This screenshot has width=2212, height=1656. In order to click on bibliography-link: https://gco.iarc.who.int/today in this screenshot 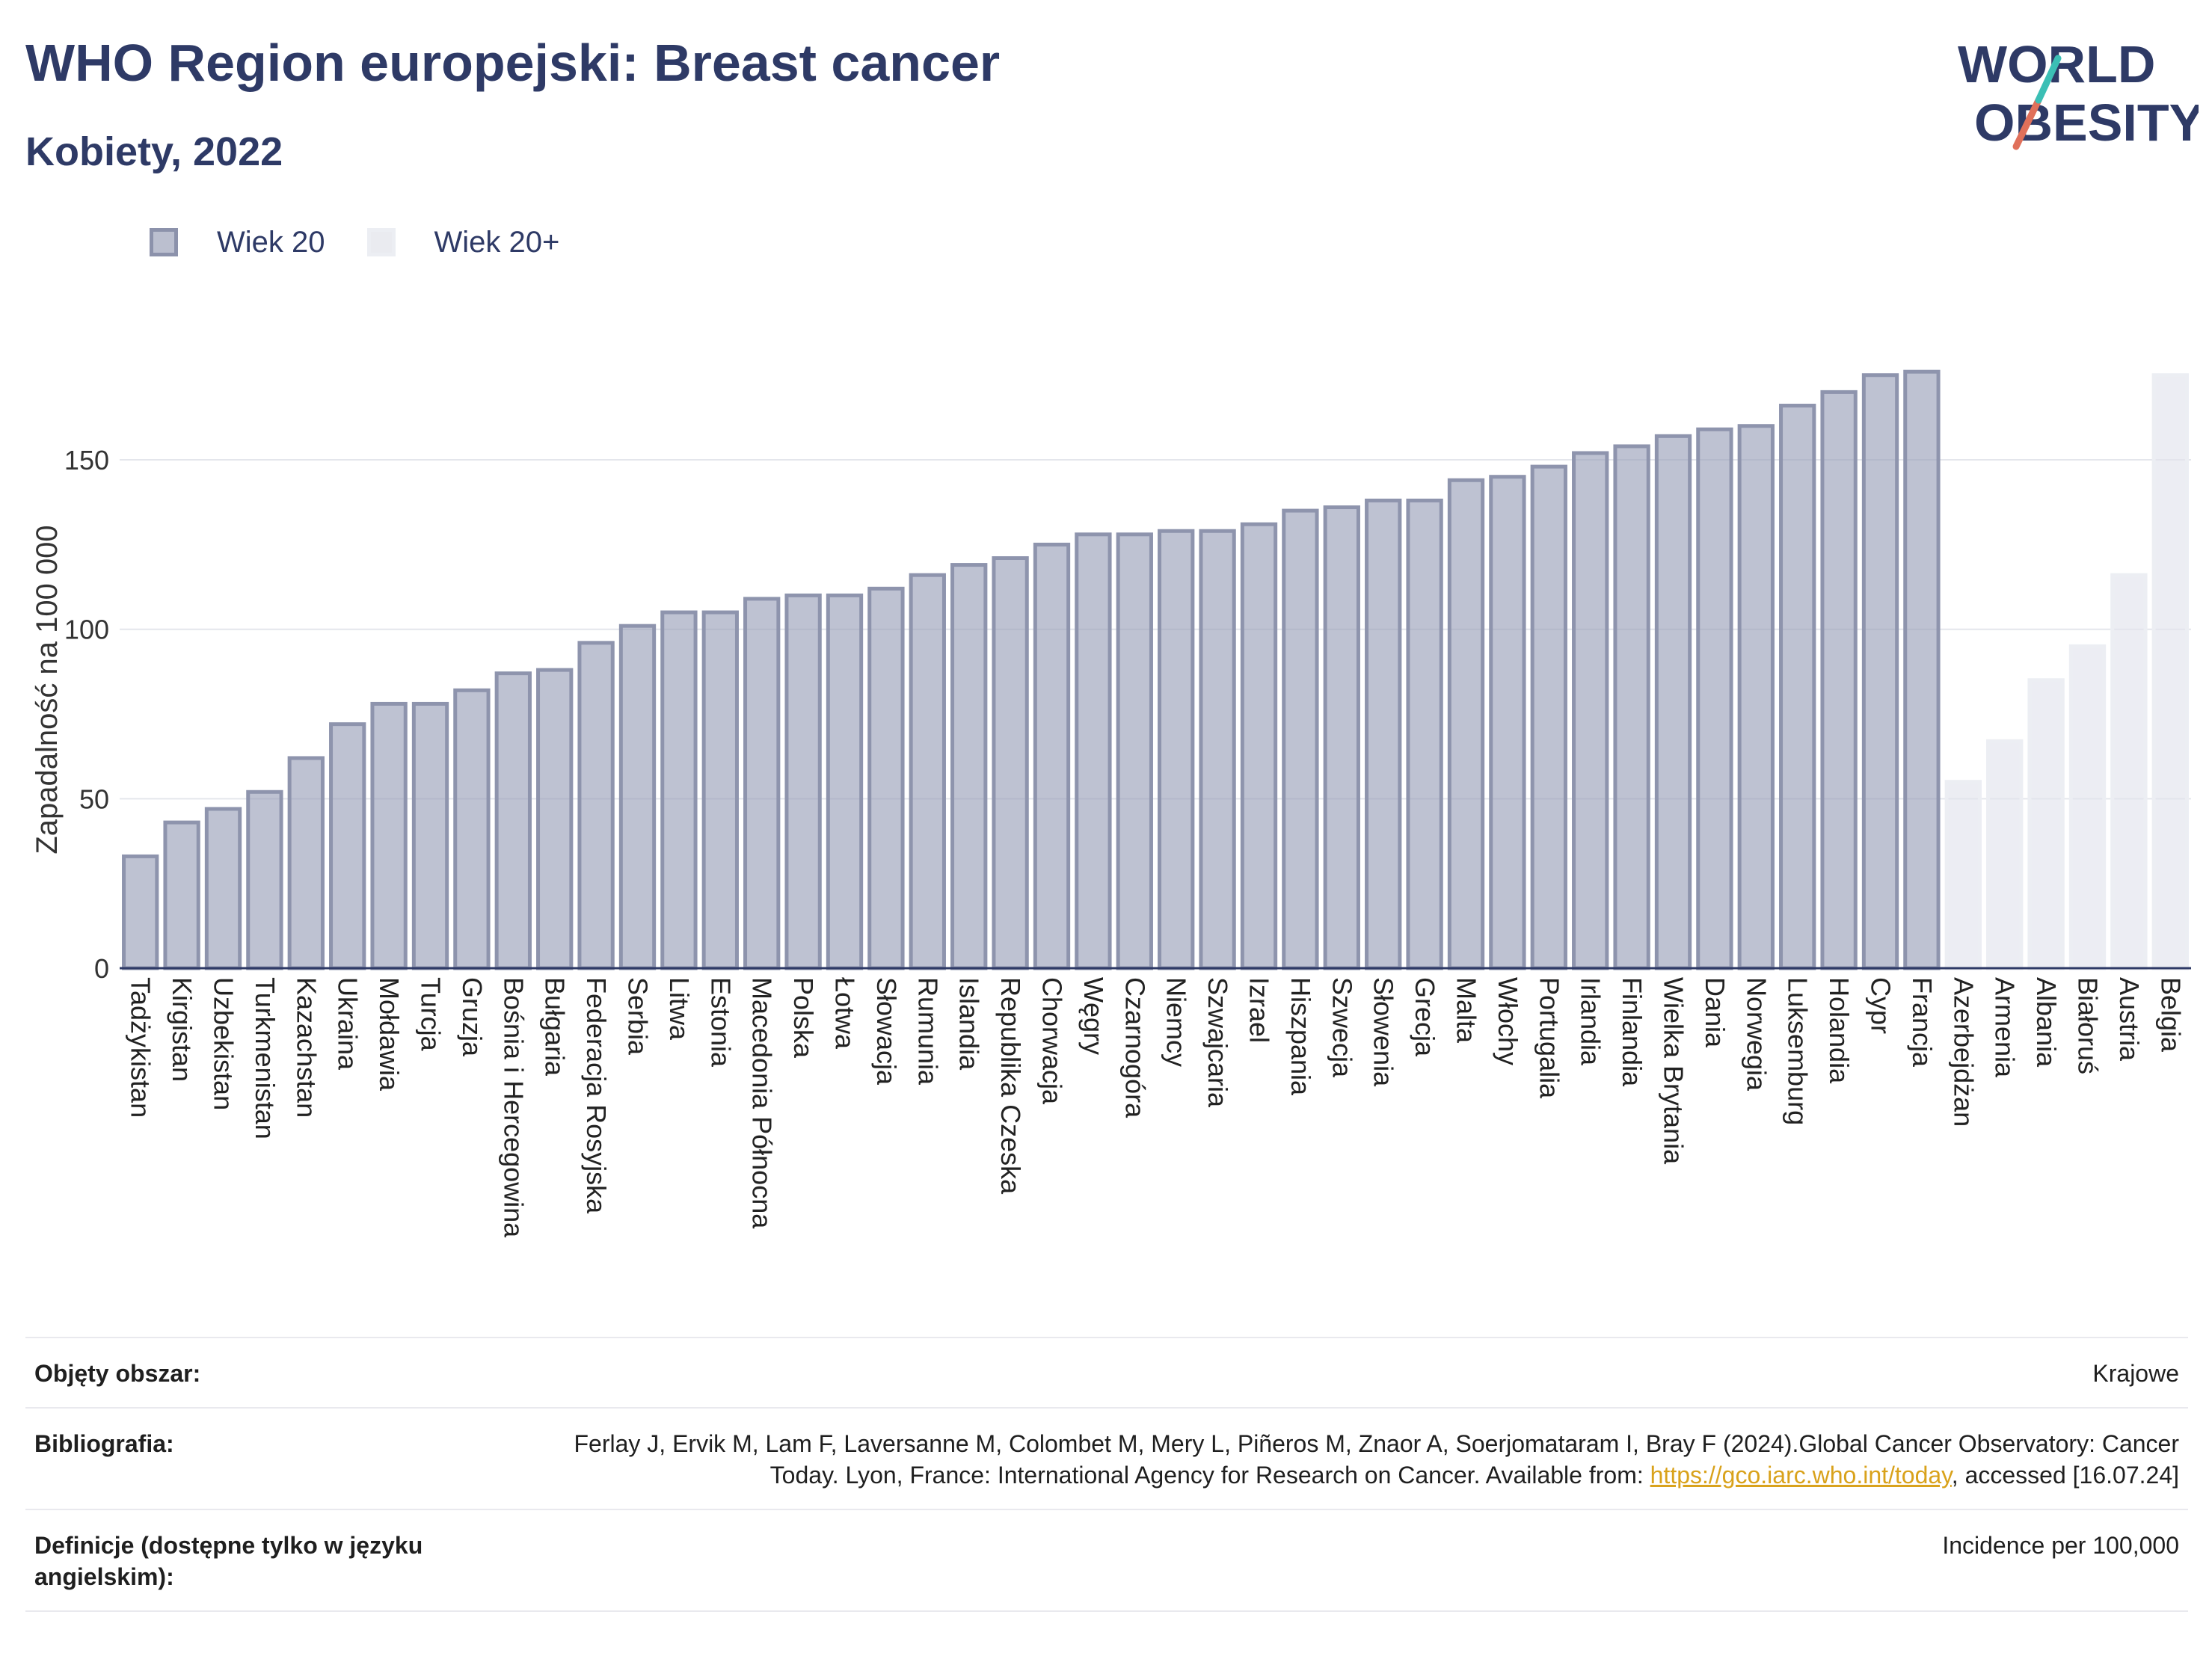, I will do `click(1801, 1475)`.